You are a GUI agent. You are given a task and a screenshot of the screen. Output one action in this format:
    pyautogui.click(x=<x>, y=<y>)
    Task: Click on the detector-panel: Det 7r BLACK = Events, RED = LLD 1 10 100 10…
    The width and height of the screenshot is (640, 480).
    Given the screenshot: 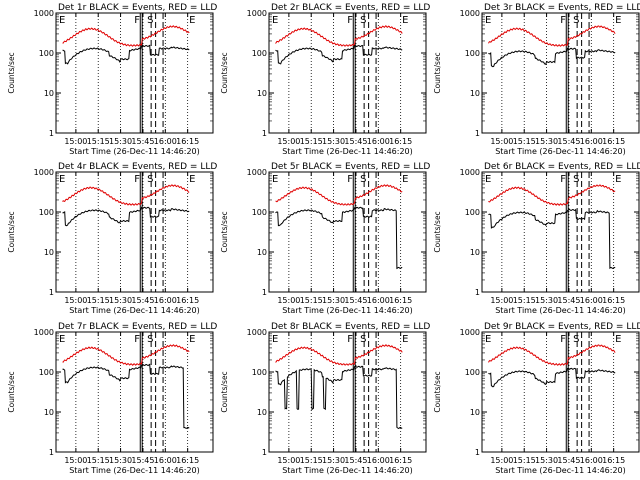 What is the action you would take?
    pyautogui.click(x=112, y=398)
    